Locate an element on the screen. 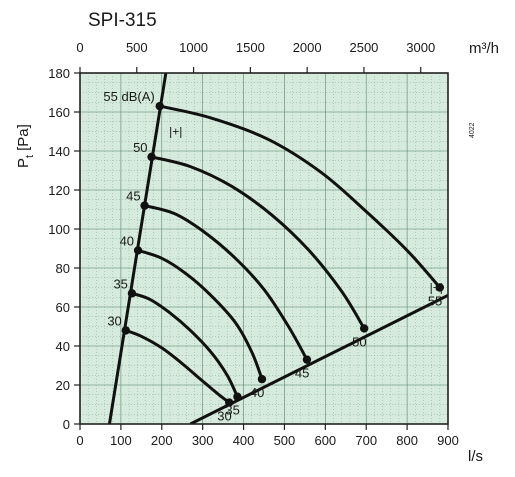  y-axis-label-main: P is located at coordinates (23, 163).